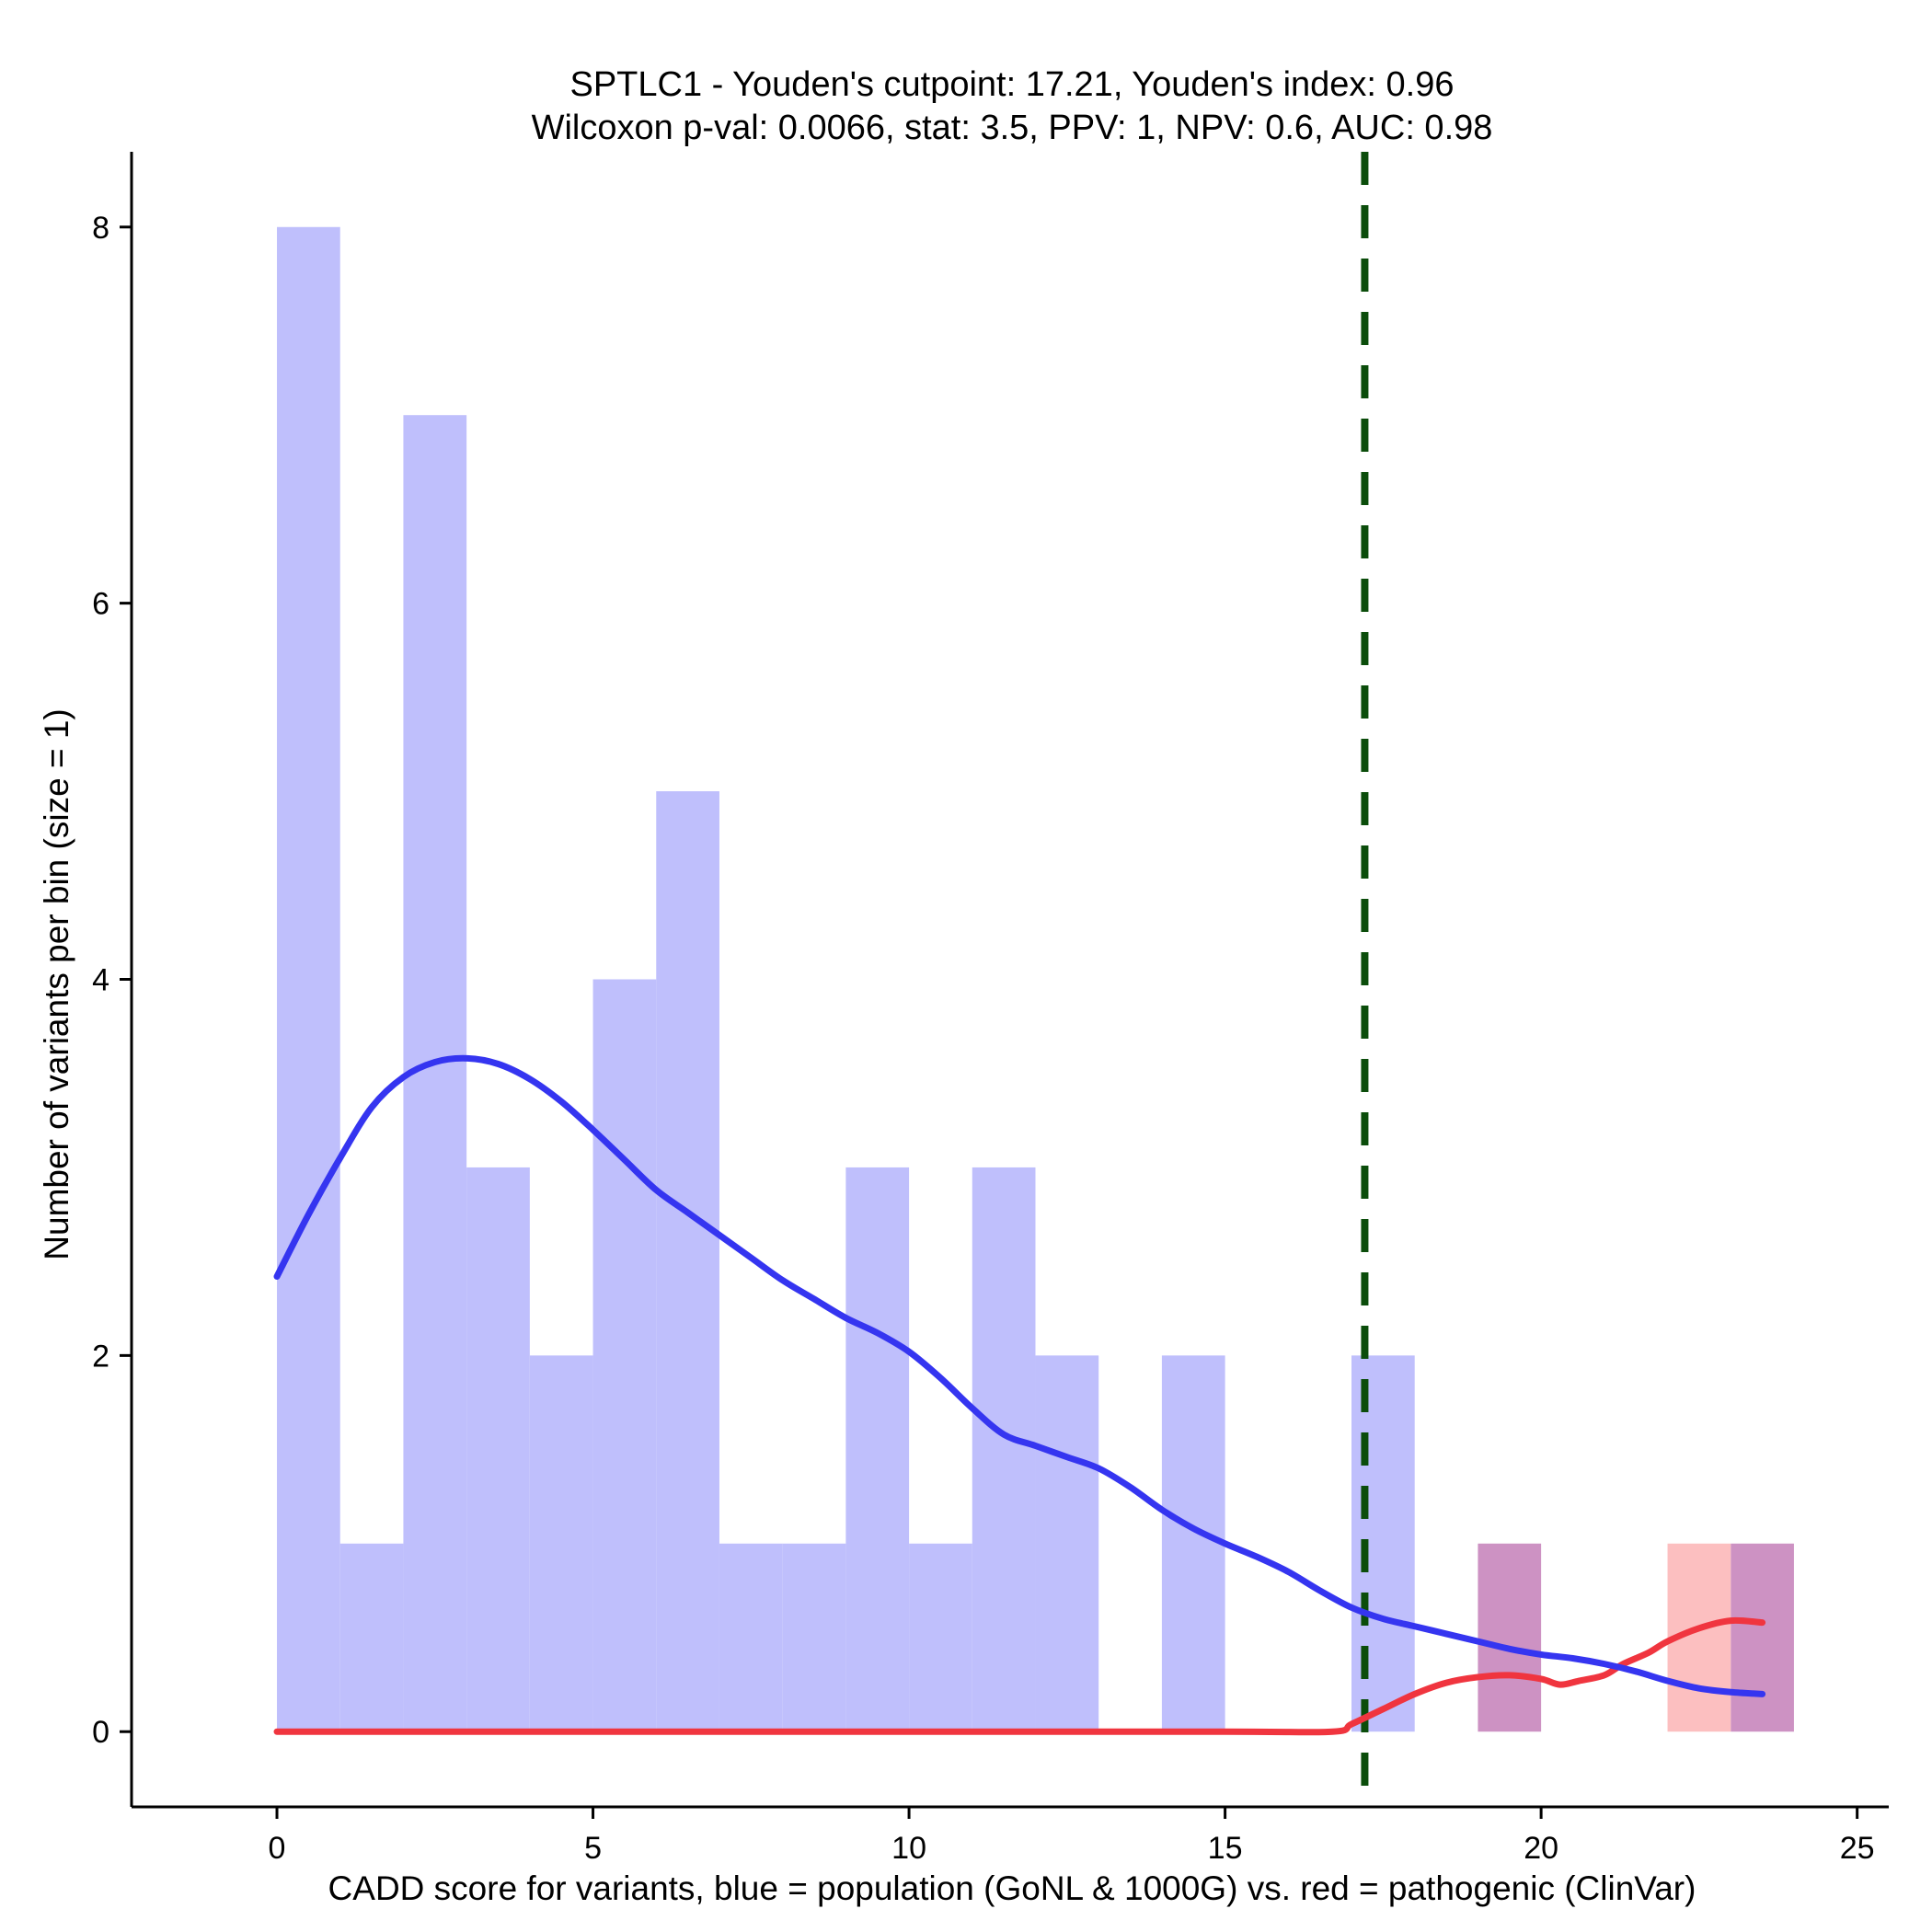 Image resolution: width=1932 pixels, height=1932 pixels. What do you see at coordinates (1857, 1848) in the screenshot?
I see `x-tick-label-25: 25` at bounding box center [1857, 1848].